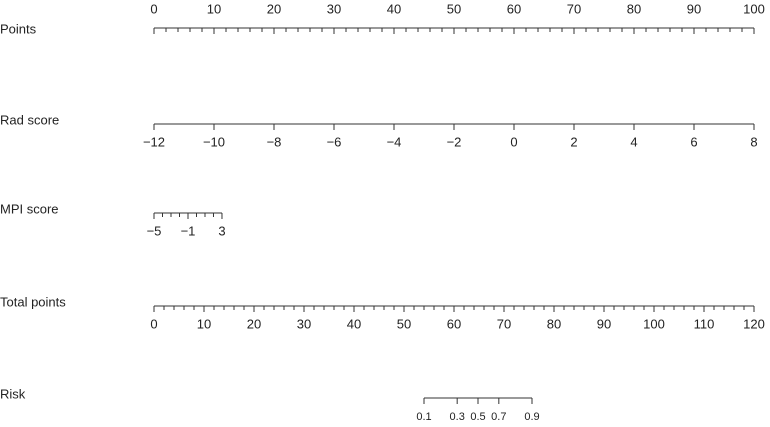  I want to click on tick-label: −2, so click(454, 141).